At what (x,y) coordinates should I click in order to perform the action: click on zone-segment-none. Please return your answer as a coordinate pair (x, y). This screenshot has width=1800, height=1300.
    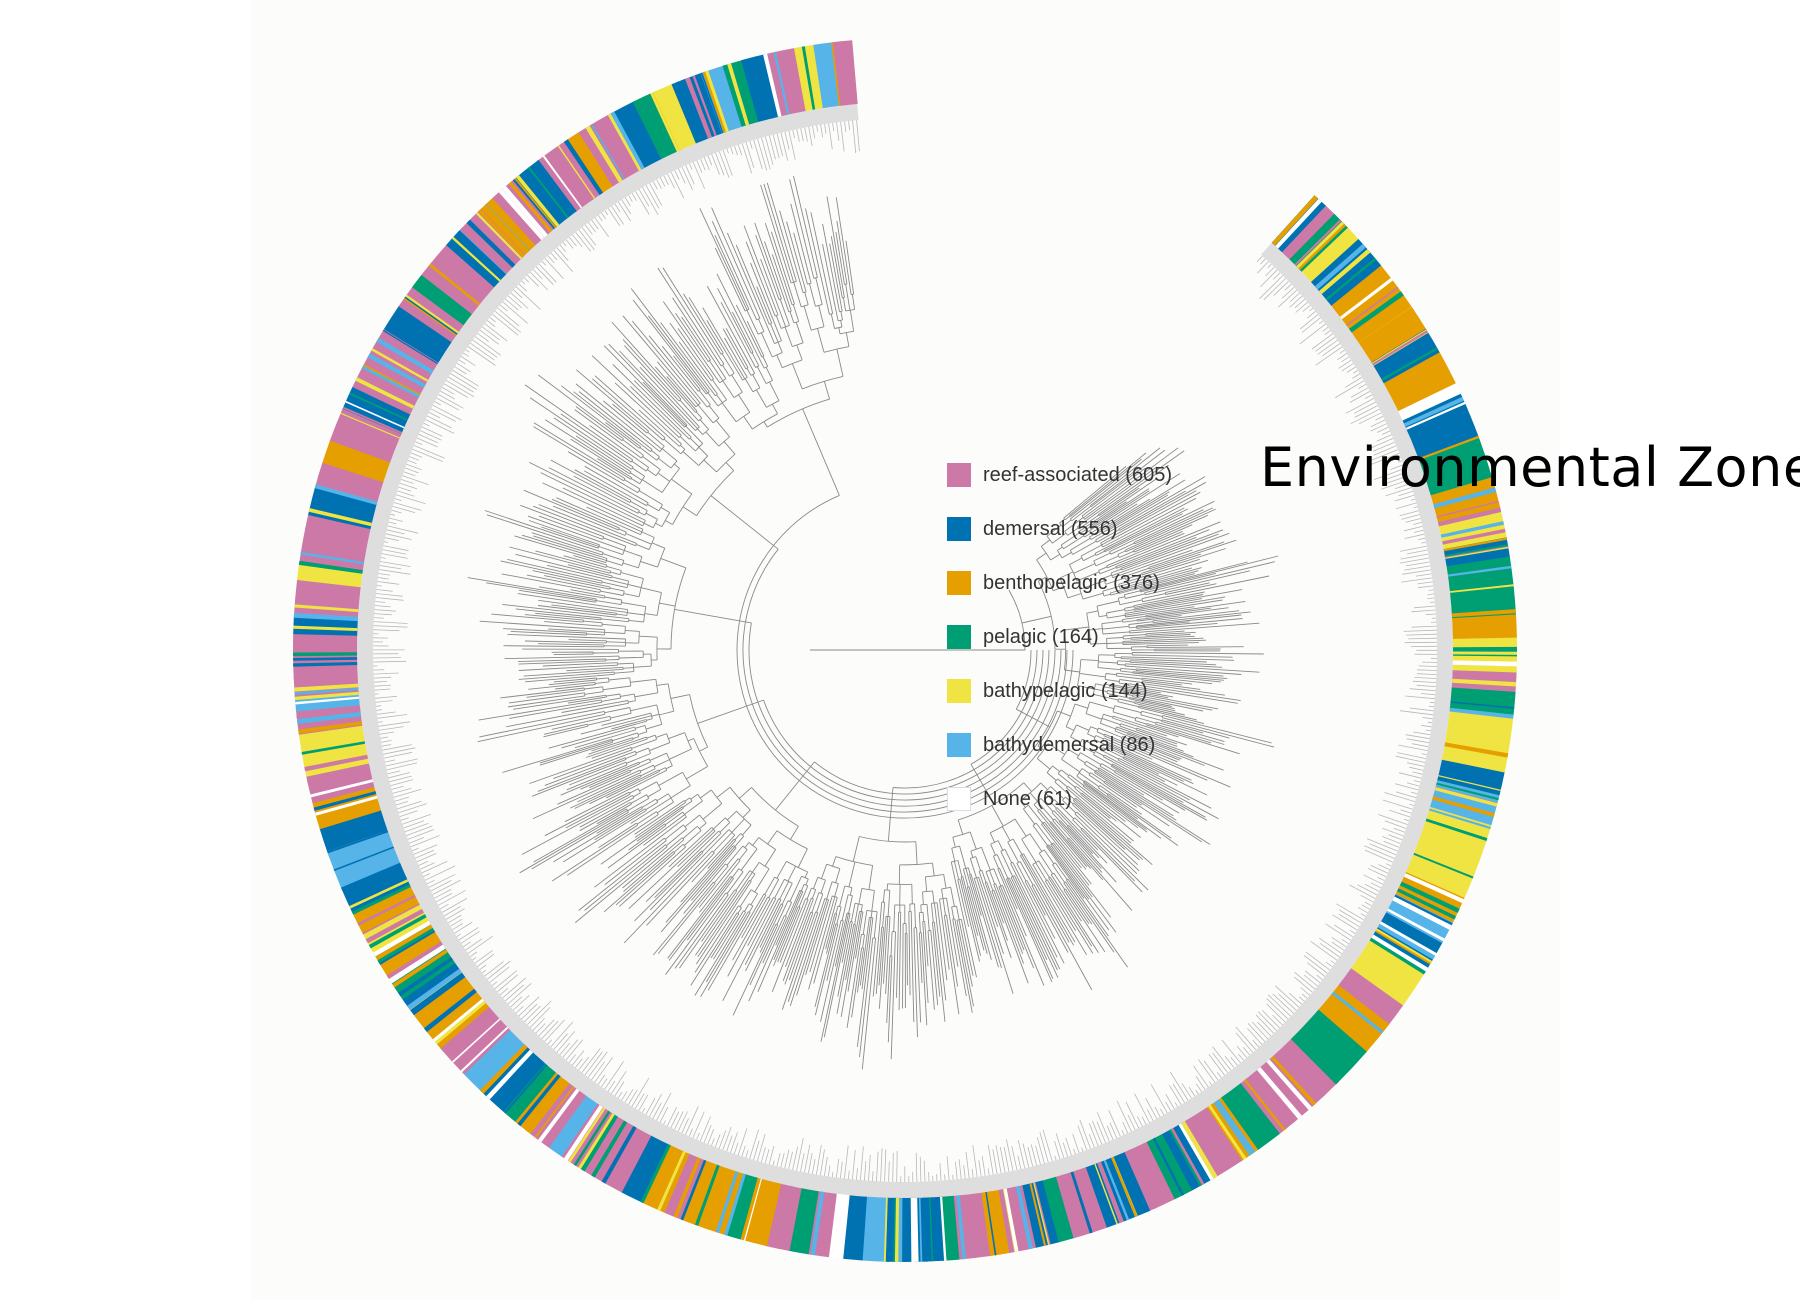
    Looking at the image, I should click on (1429, 402).